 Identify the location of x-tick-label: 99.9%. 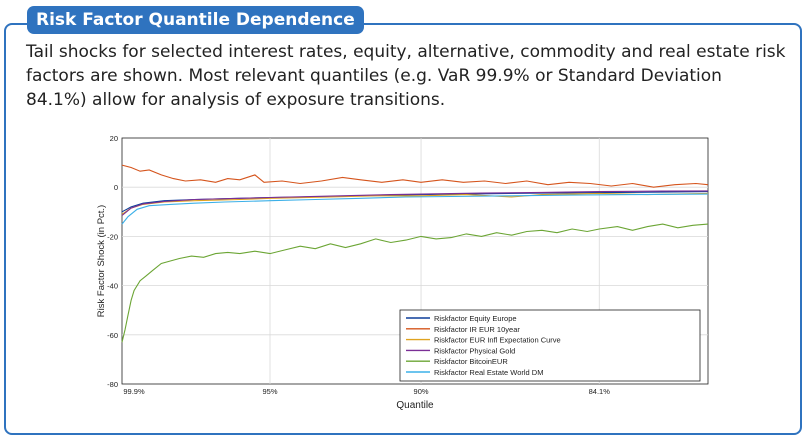
(134, 391).